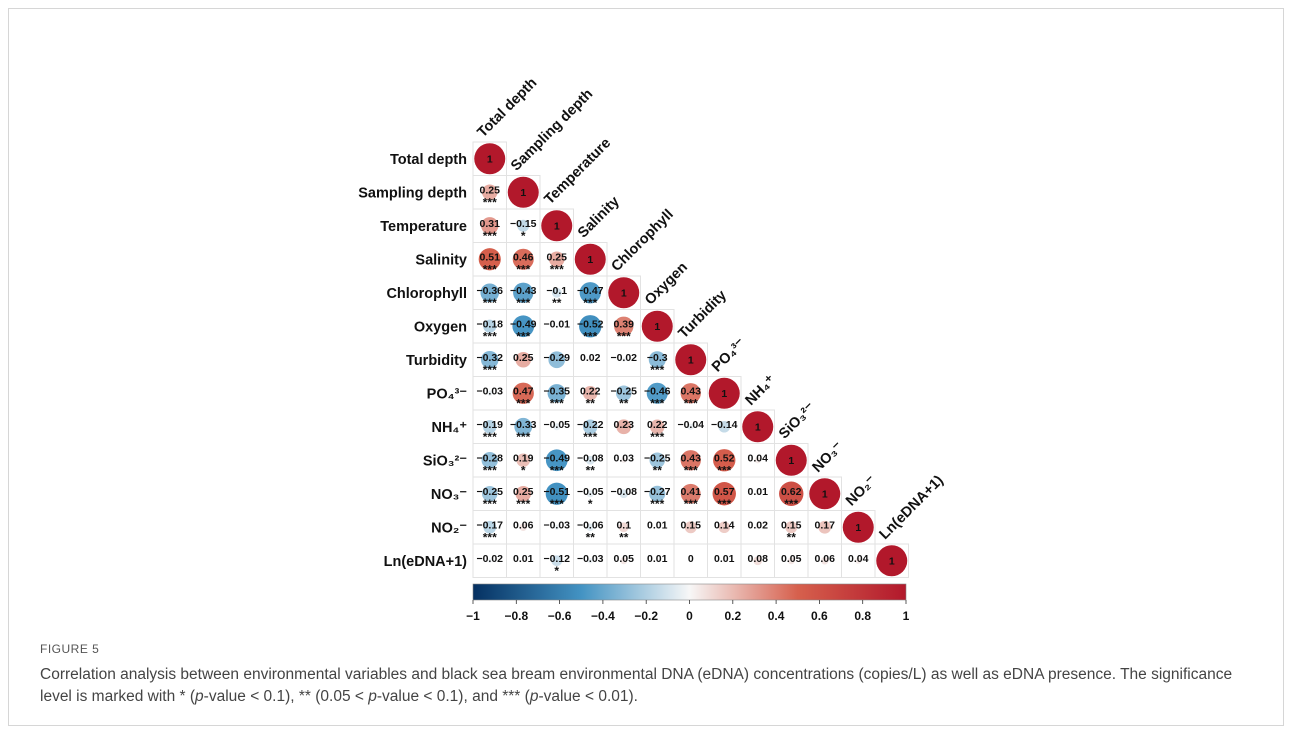  What do you see at coordinates (591, 470) in the screenshot?
I see `significance-stars: **` at bounding box center [591, 470].